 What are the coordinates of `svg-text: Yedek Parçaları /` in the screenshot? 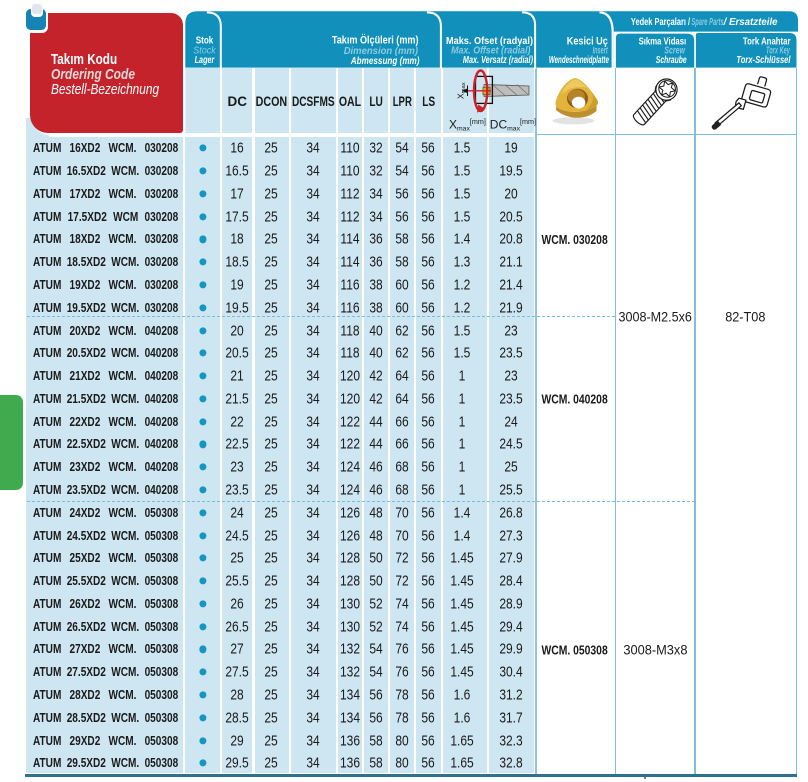 It's located at (660, 22).